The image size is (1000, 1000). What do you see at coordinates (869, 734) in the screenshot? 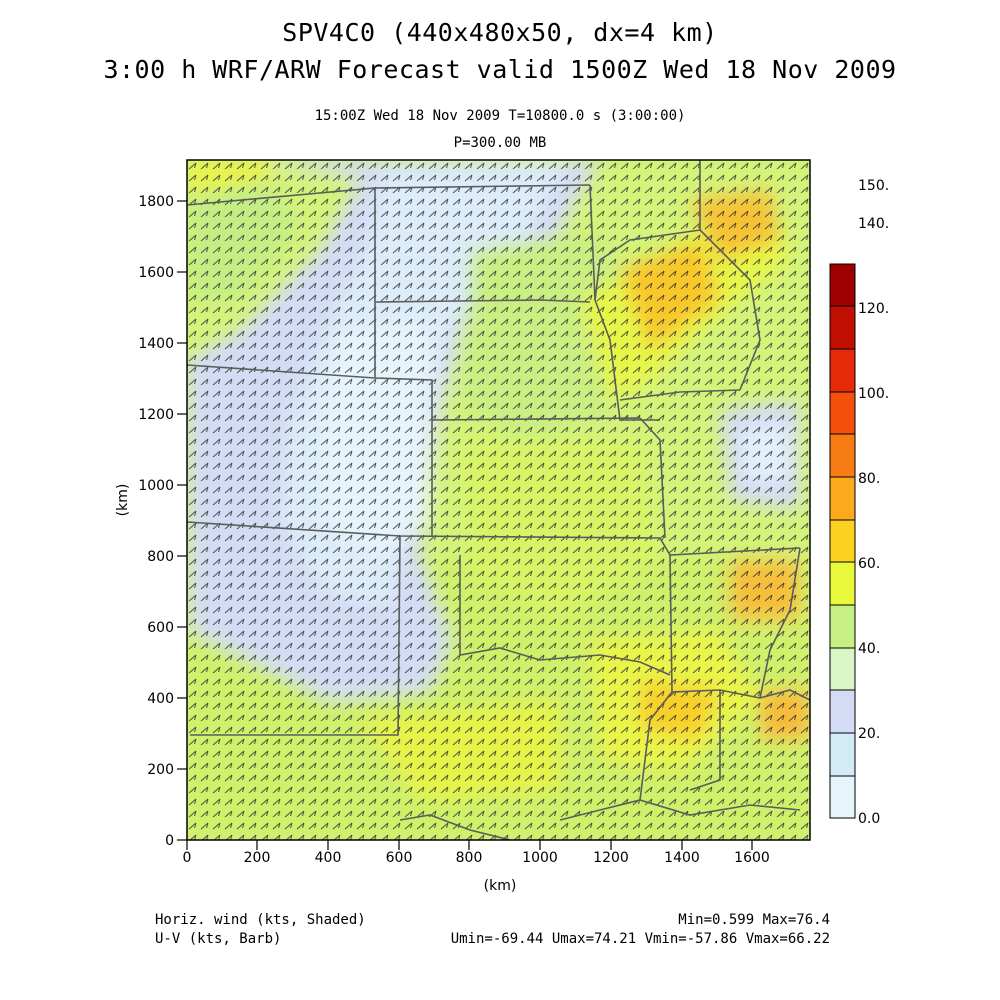
I see `colorbar-label: 20.` at bounding box center [869, 734].